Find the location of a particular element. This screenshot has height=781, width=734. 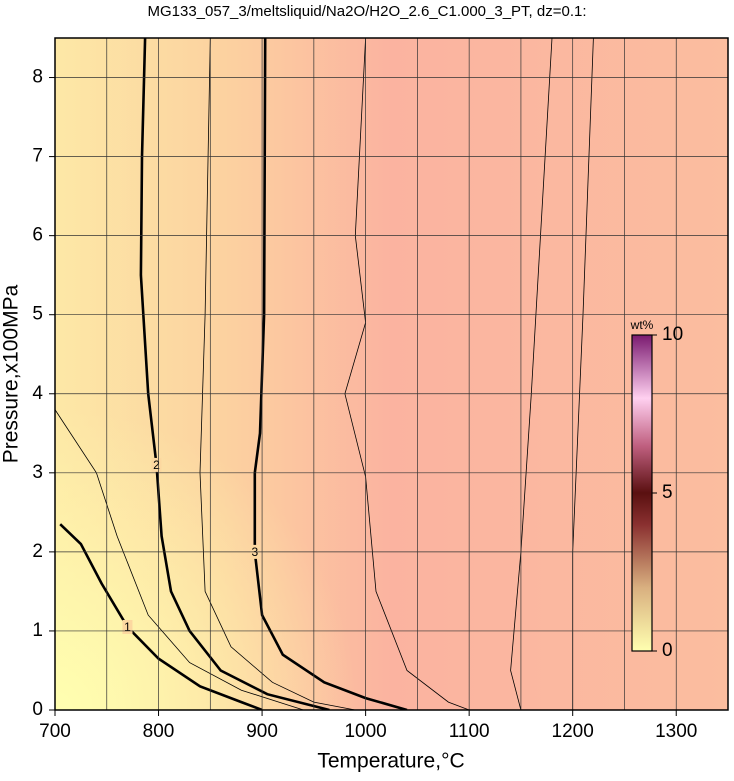

y-tick-label: 2 is located at coordinates (37, 551).